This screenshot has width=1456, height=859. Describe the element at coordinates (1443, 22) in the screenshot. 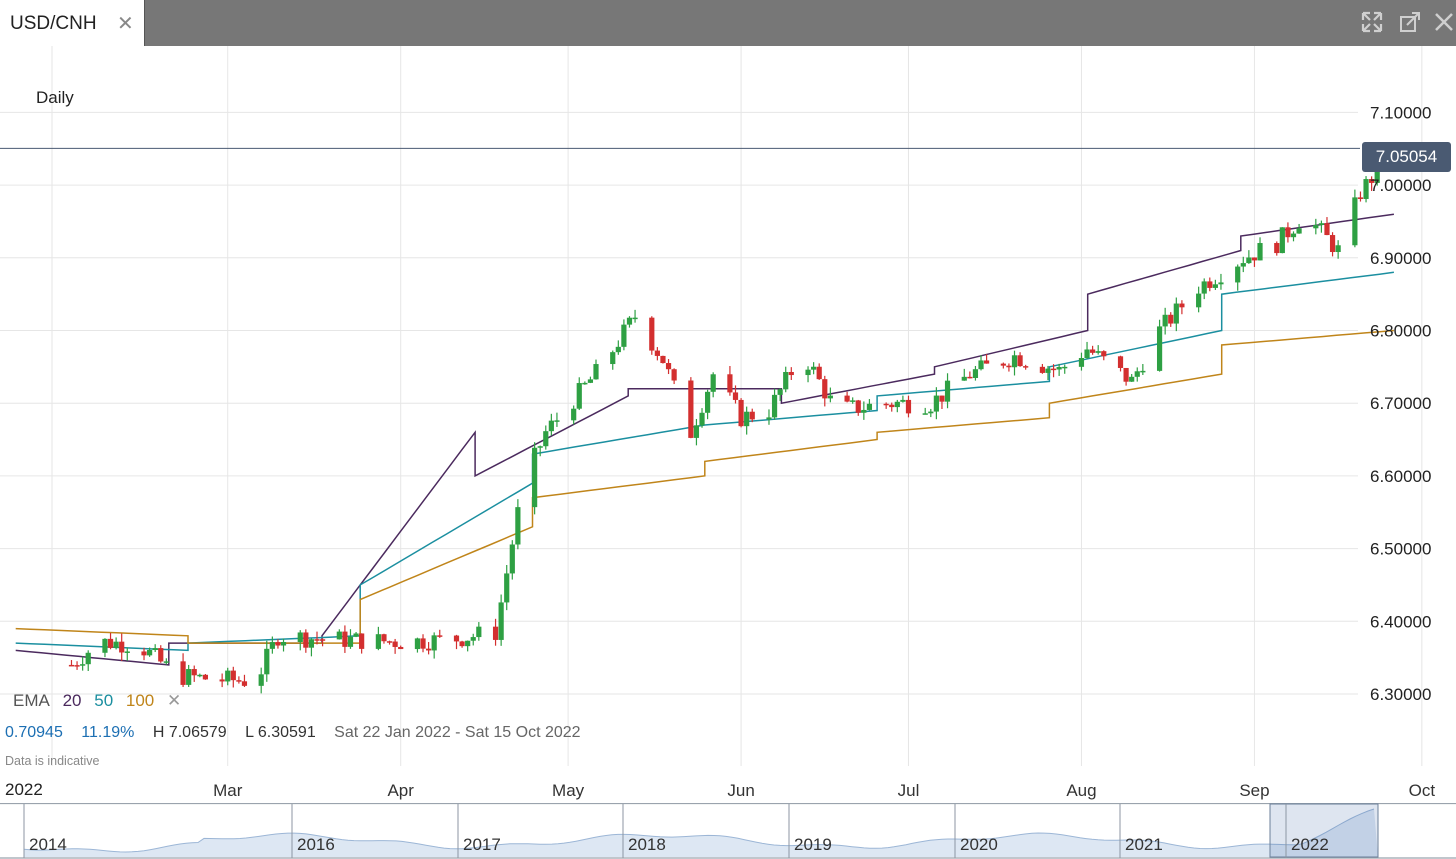

I see `close-window-icon` at that location.